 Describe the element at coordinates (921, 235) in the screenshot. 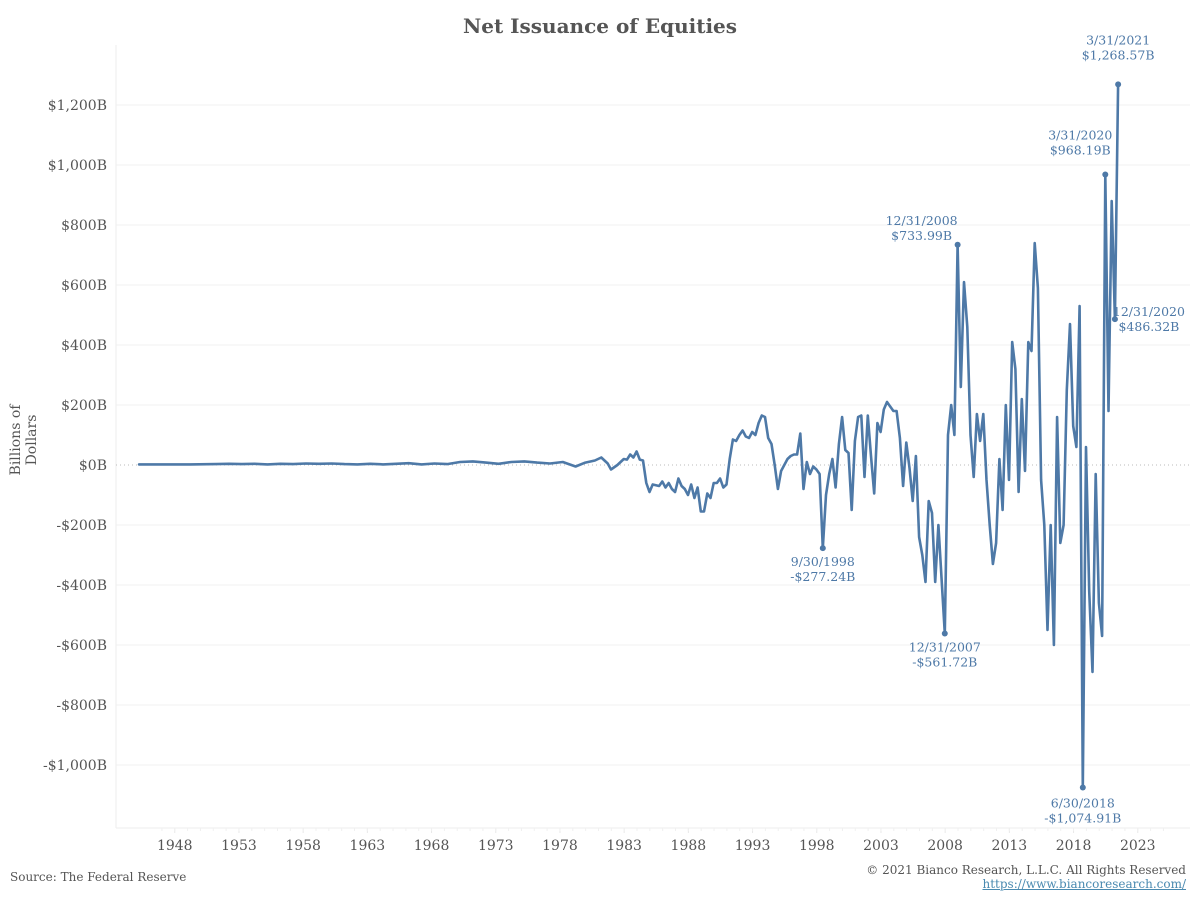

I see `annotation-value: $733.99B` at that location.